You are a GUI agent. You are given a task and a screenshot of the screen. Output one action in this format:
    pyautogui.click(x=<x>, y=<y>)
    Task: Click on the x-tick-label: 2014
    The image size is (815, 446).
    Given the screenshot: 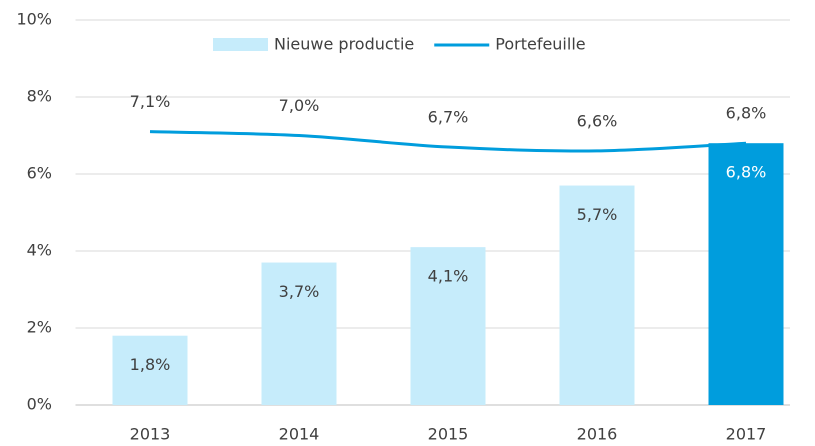 What is the action you would take?
    pyautogui.click(x=299, y=434)
    